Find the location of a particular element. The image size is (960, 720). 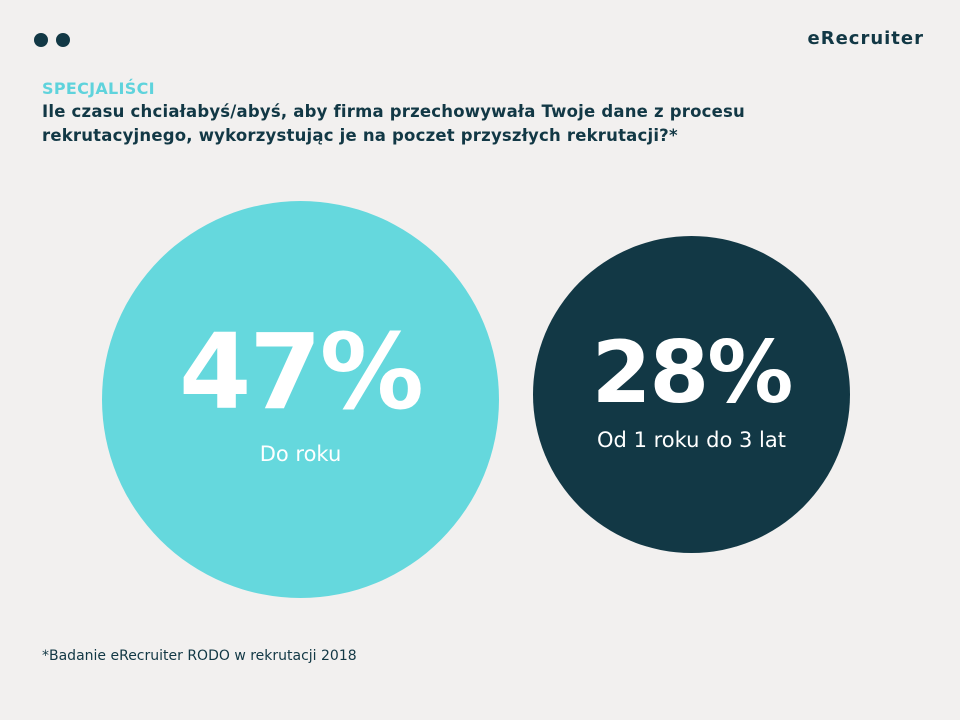

stat-label: Do roku is located at coordinates (300, 453).